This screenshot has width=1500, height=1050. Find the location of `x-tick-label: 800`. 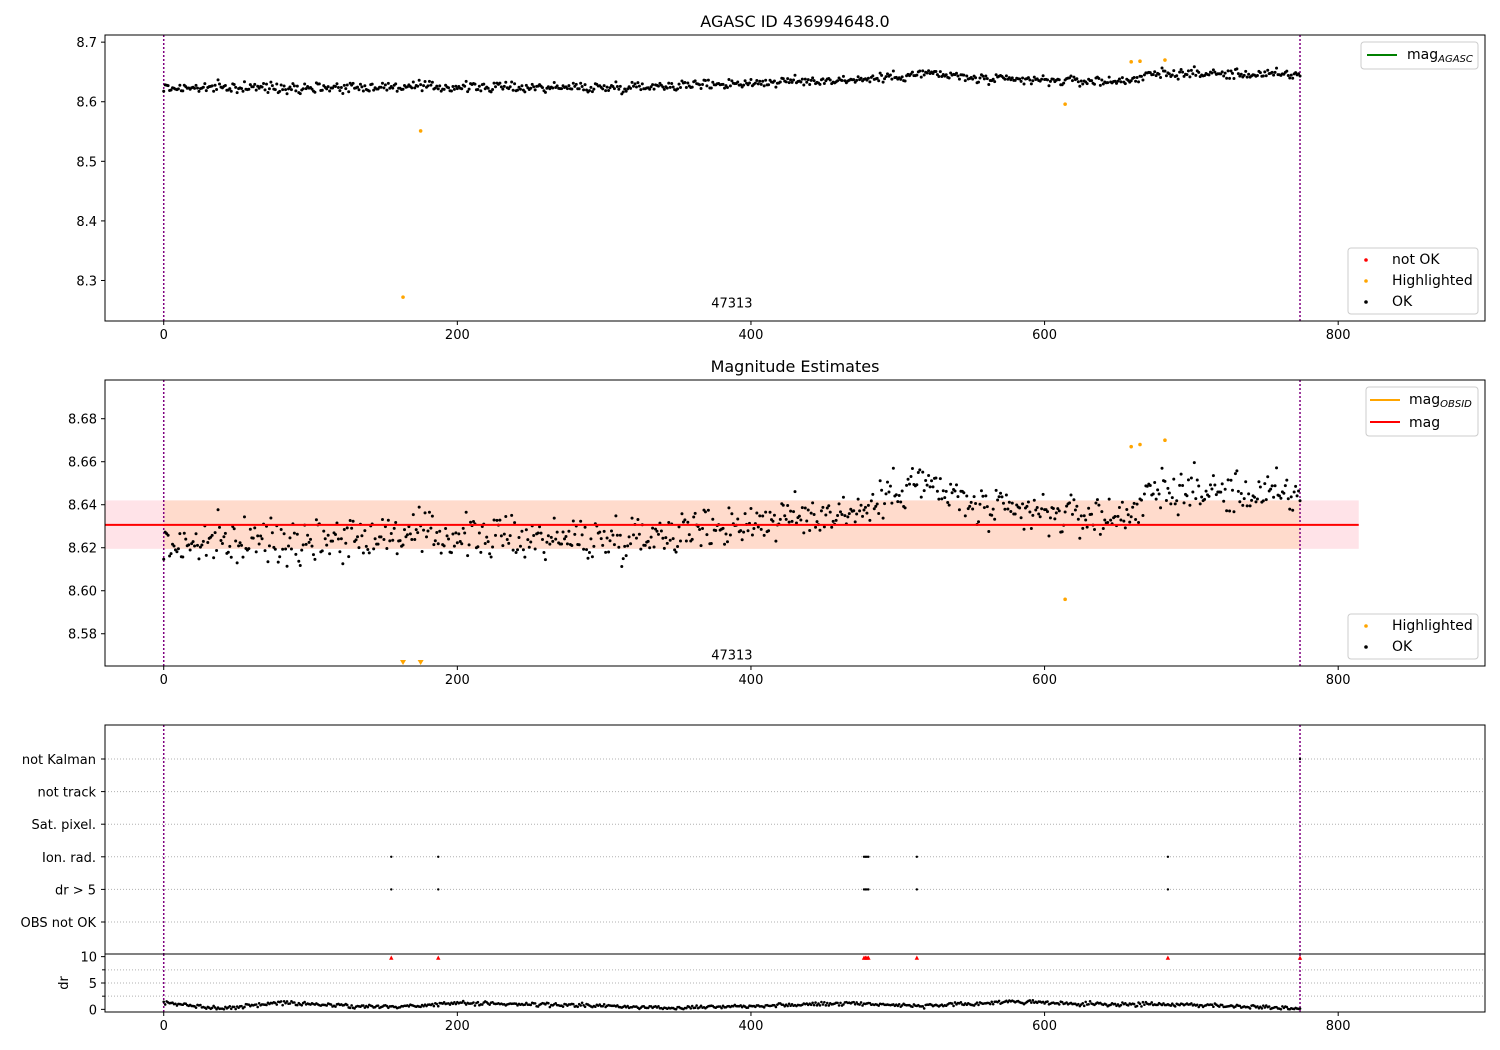

x-tick-label: 800 is located at coordinates (1338, 335).